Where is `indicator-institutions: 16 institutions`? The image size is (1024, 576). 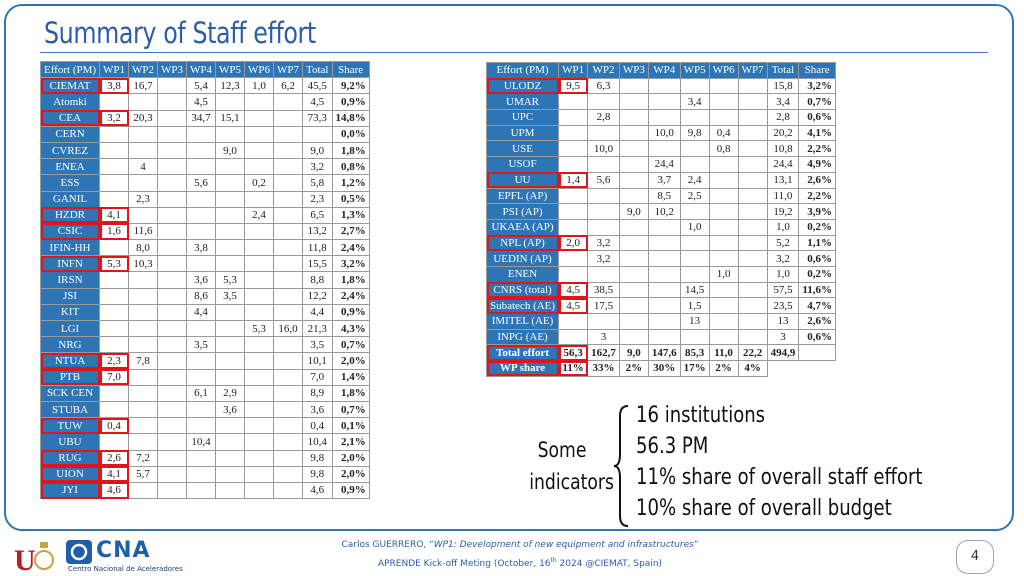
indicator-institutions: 16 institutions is located at coordinates (701, 415).